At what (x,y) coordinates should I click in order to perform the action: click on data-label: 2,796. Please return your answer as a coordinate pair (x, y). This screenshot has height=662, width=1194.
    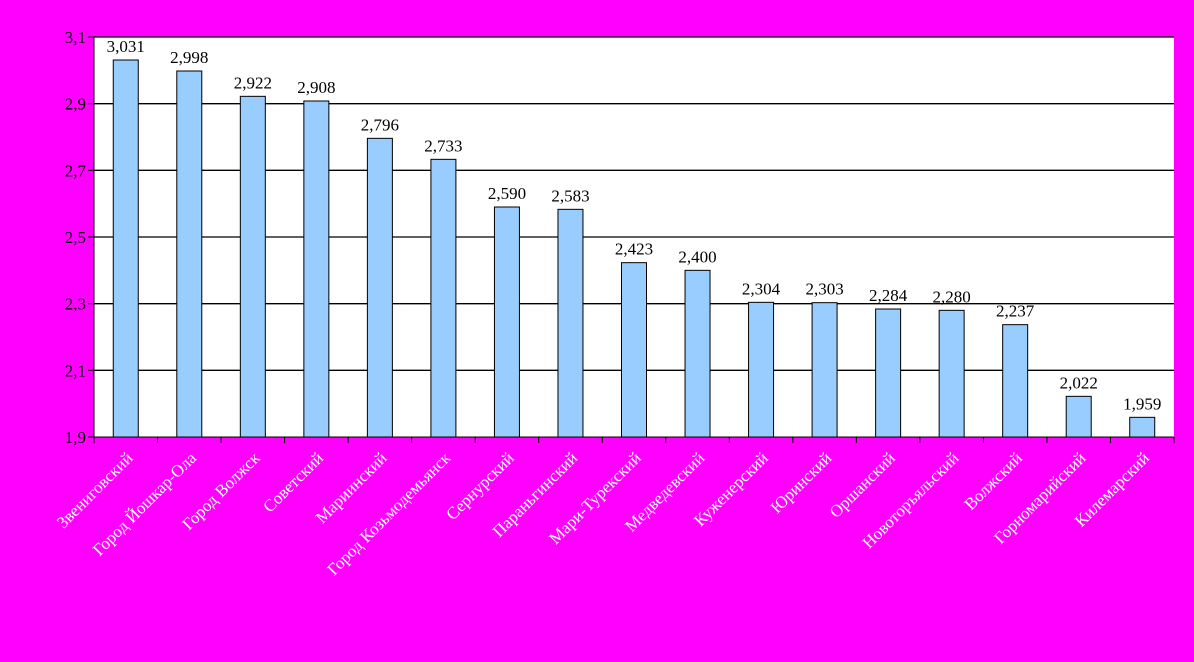
    Looking at the image, I should click on (380, 124).